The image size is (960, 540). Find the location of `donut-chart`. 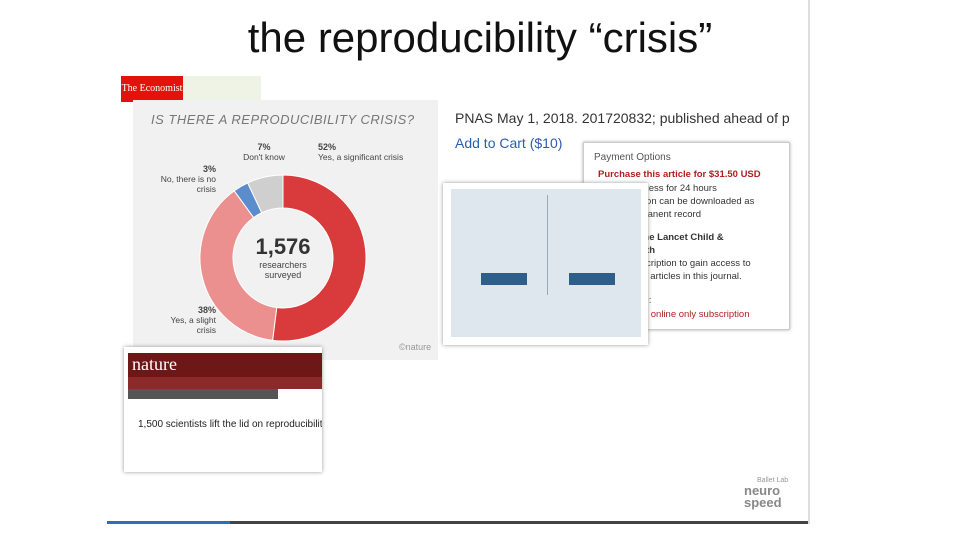

donut-chart is located at coordinates (283, 258).